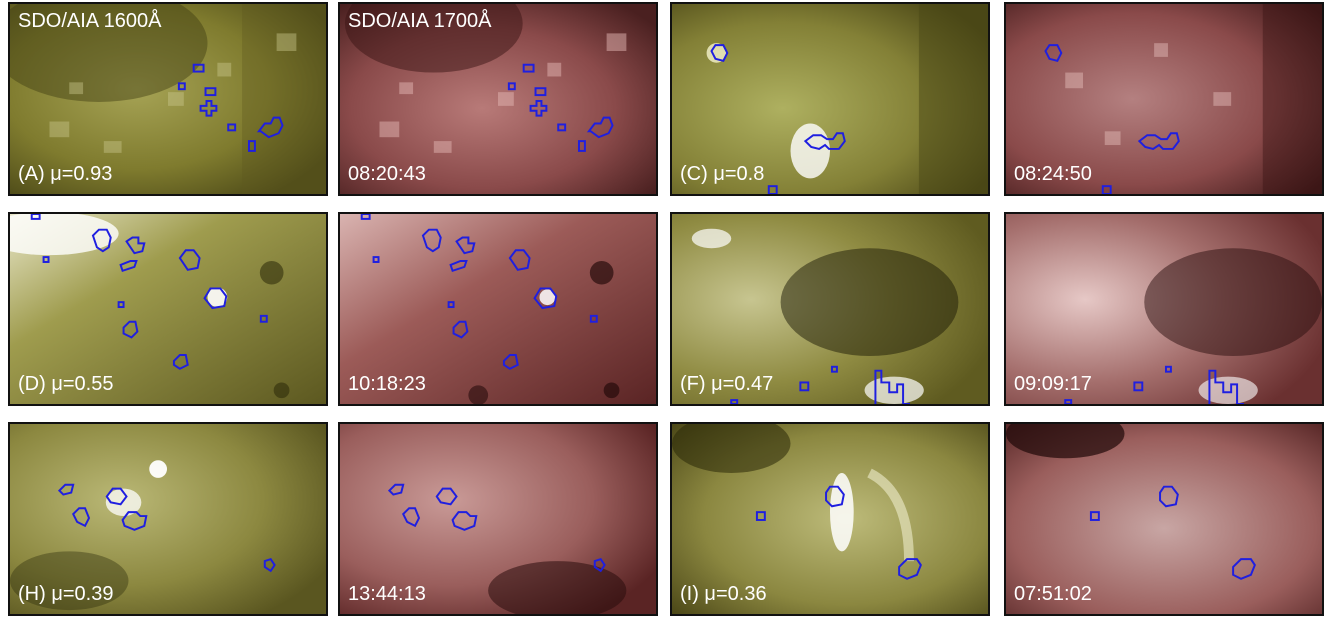 The height and width of the screenshot is (626, 1334). What do you see at coordinates (90, 21) in the screenshot?
I see `panel-top-label: SDO/AIA 1600Å` at bounding box center [90, 21].